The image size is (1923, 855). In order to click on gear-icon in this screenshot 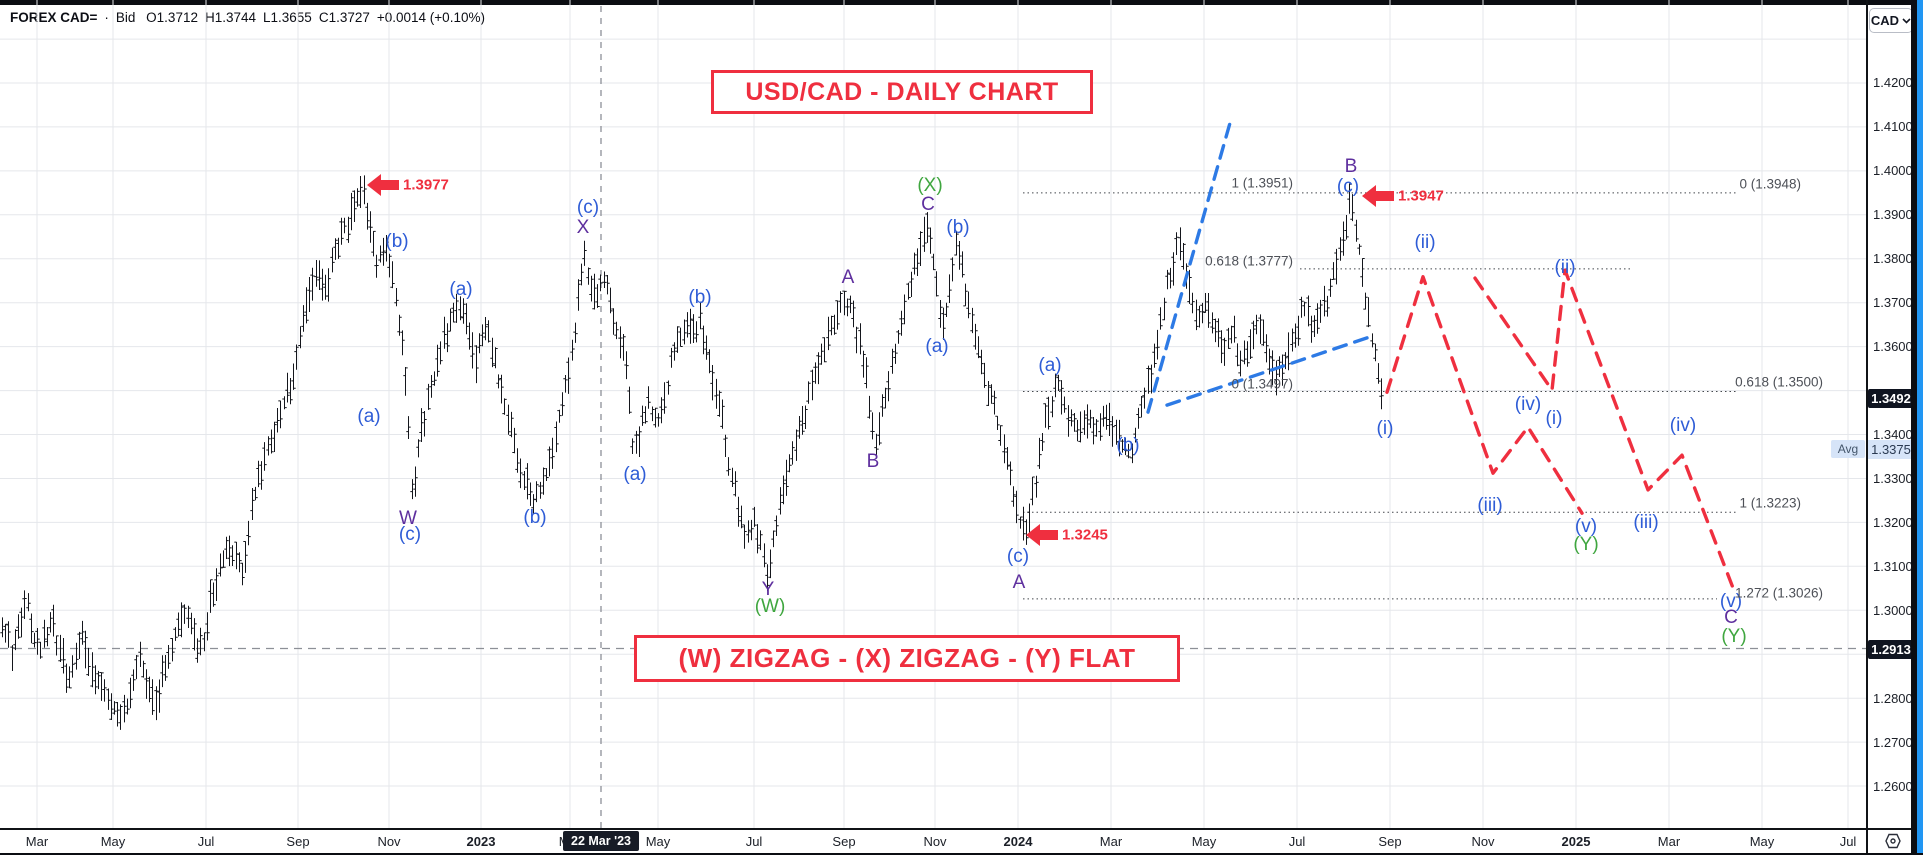, I will do `click(1893, 841)`.